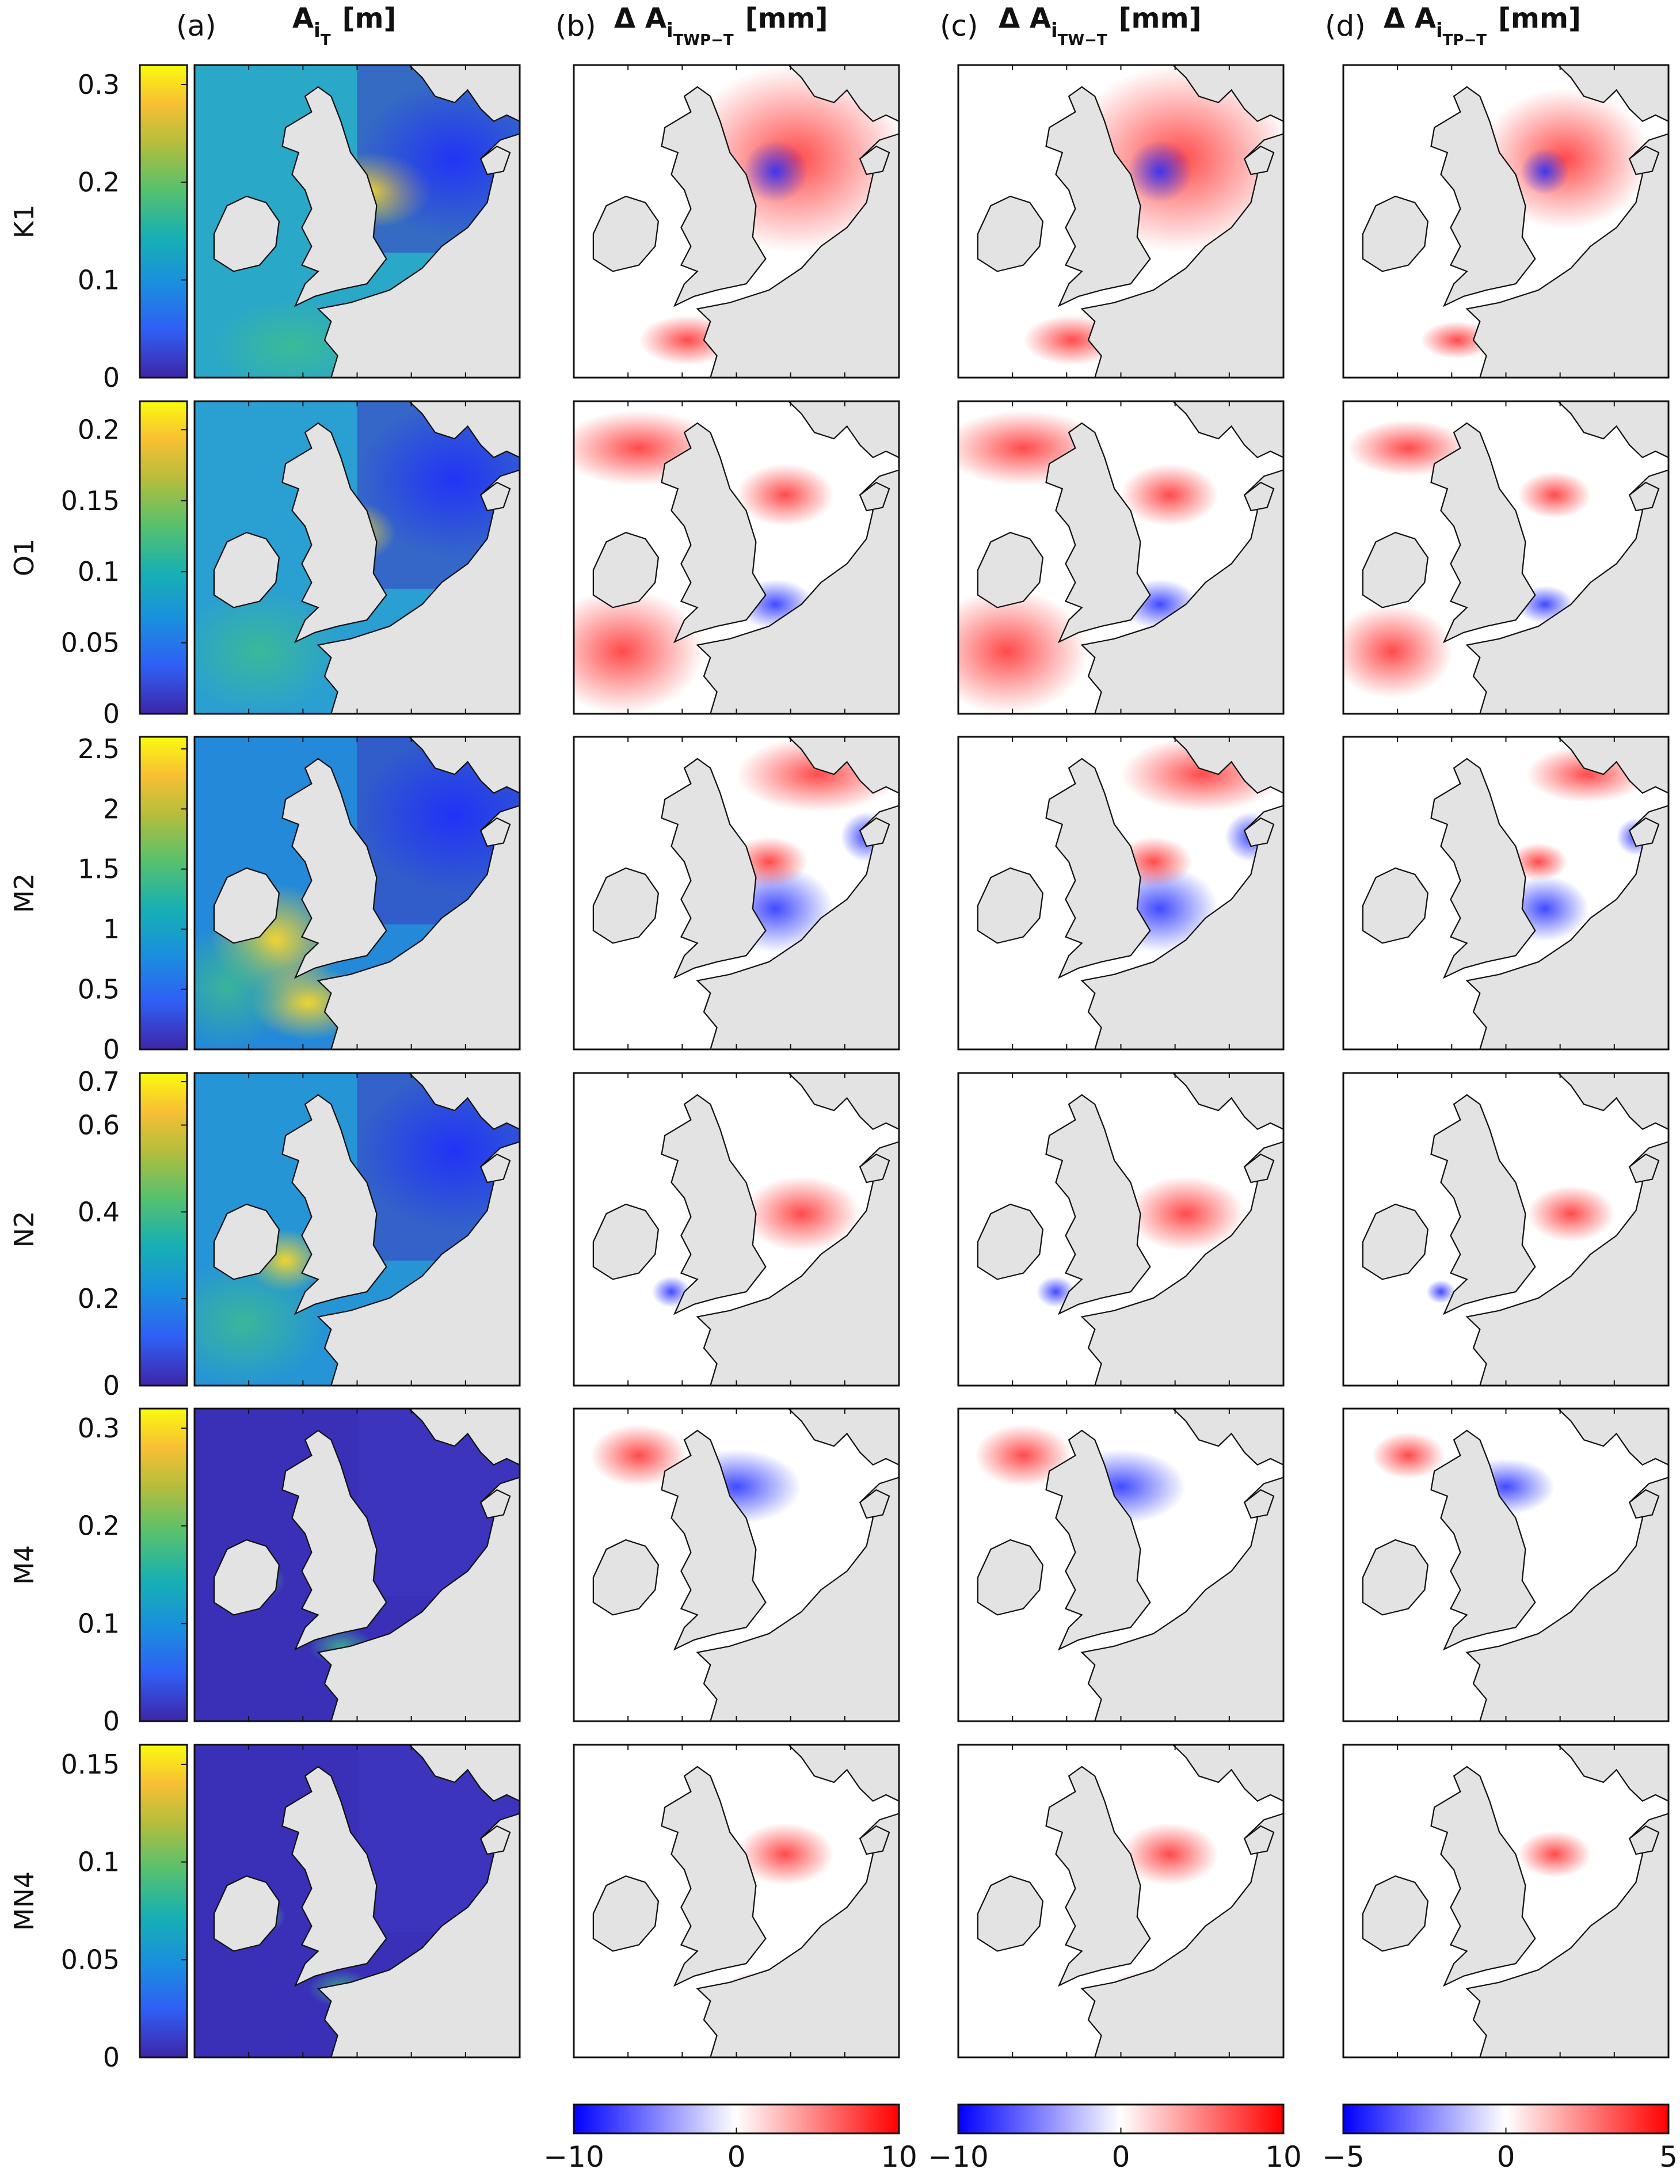 This screenshot has height=2184, width=1680. I want to click on colorbar-tick-label: 0.05, so click(90, 643).